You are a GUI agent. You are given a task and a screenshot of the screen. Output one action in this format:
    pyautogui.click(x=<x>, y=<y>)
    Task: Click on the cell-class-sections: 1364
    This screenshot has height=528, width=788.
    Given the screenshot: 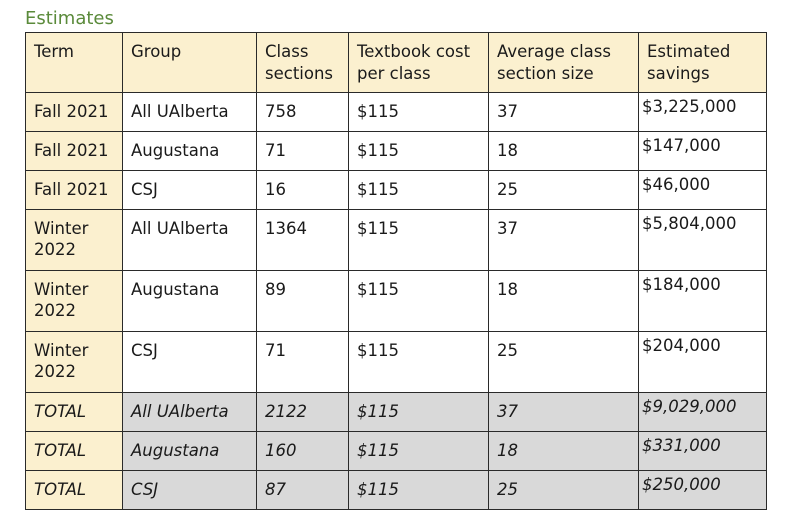 What is the action you would take?
    pyautogui.click(x=302, y=240)
    